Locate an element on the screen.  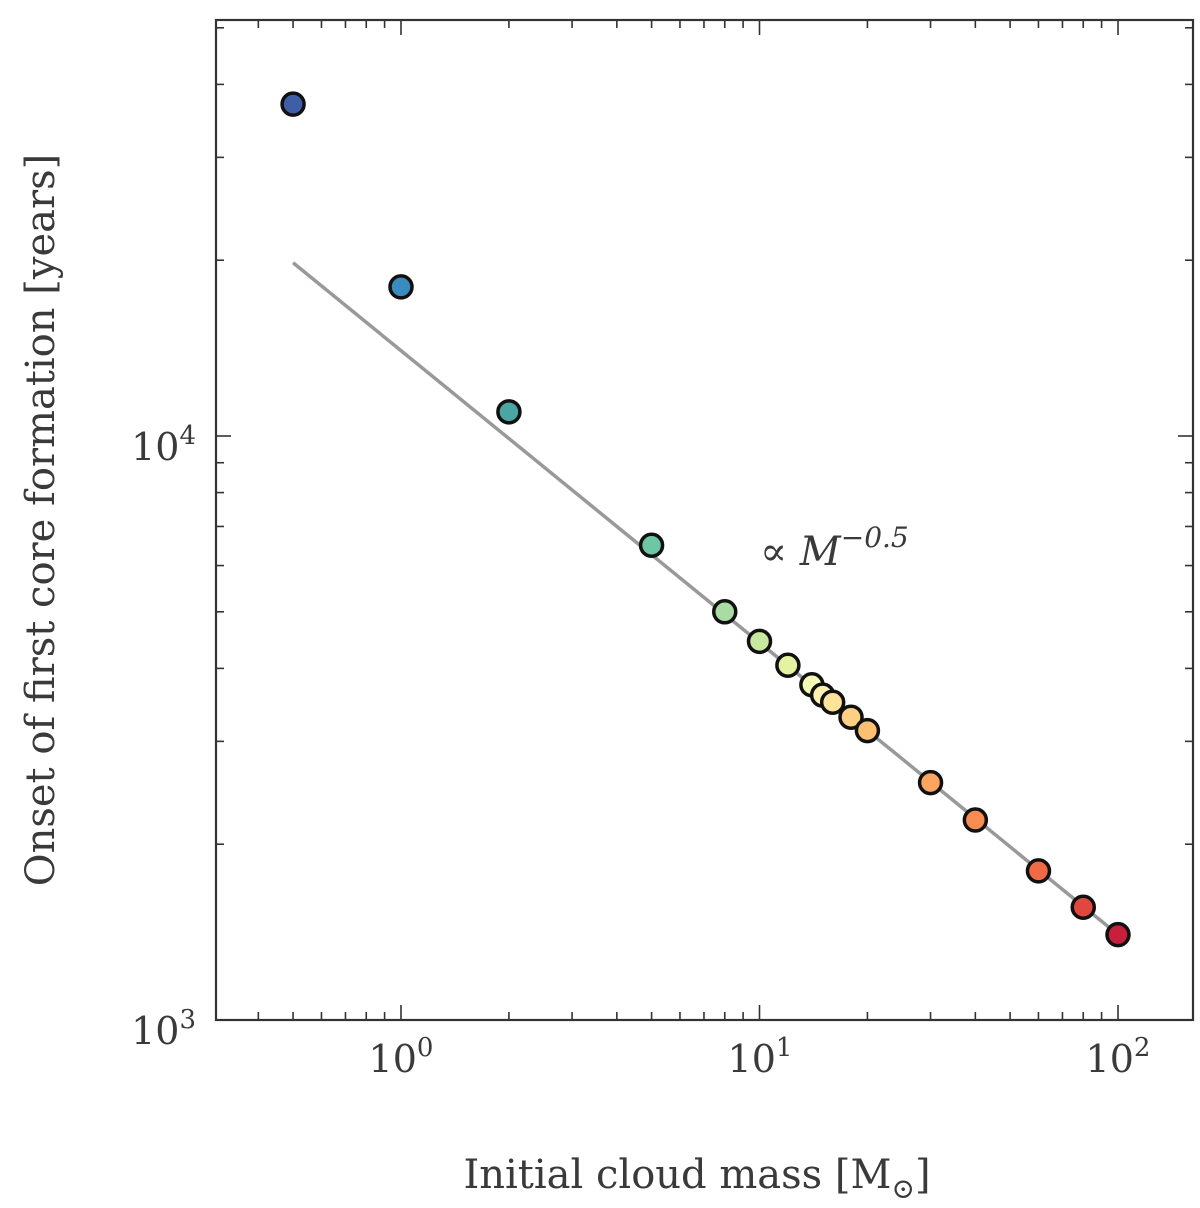
x-tick-label-1: 100 is located at coordinates (401, 1057).